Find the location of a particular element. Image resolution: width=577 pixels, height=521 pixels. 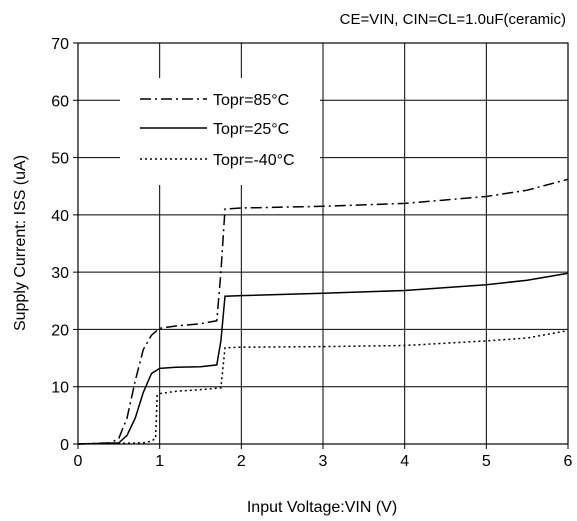

y-tick-label: 50 is located at coordinates (60, 159).